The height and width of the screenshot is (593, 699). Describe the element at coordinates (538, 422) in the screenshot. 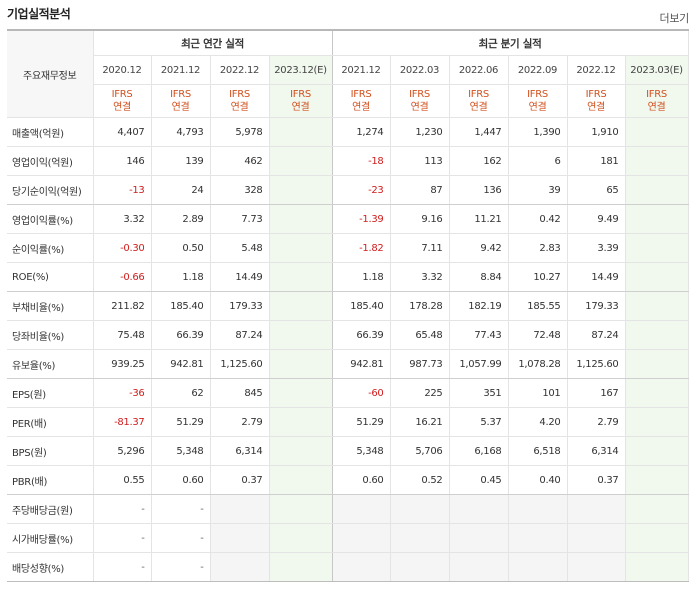

I see `value-cell: 4.20` at that location.